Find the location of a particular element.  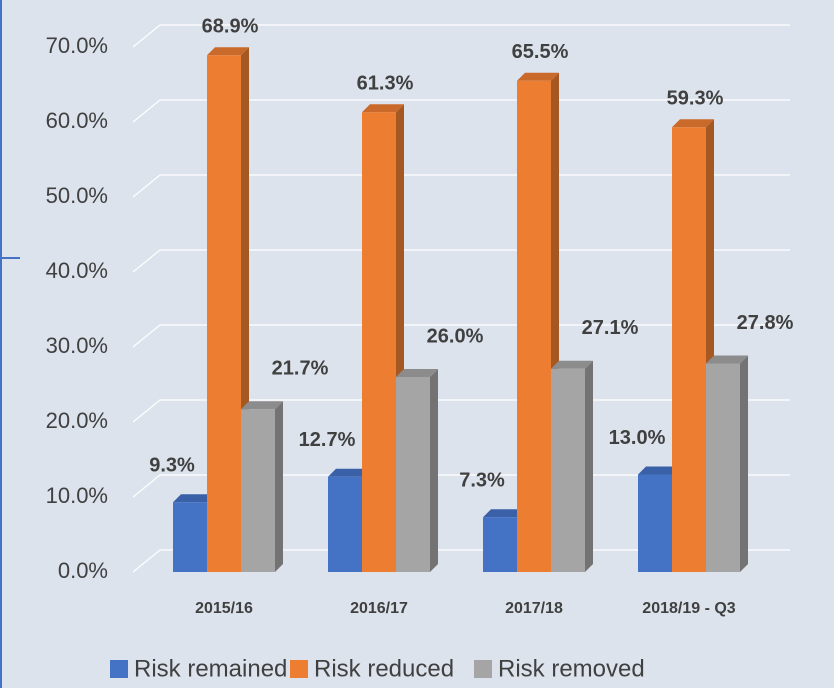

value-label: 13.0% is located at coordinates (637, 438).